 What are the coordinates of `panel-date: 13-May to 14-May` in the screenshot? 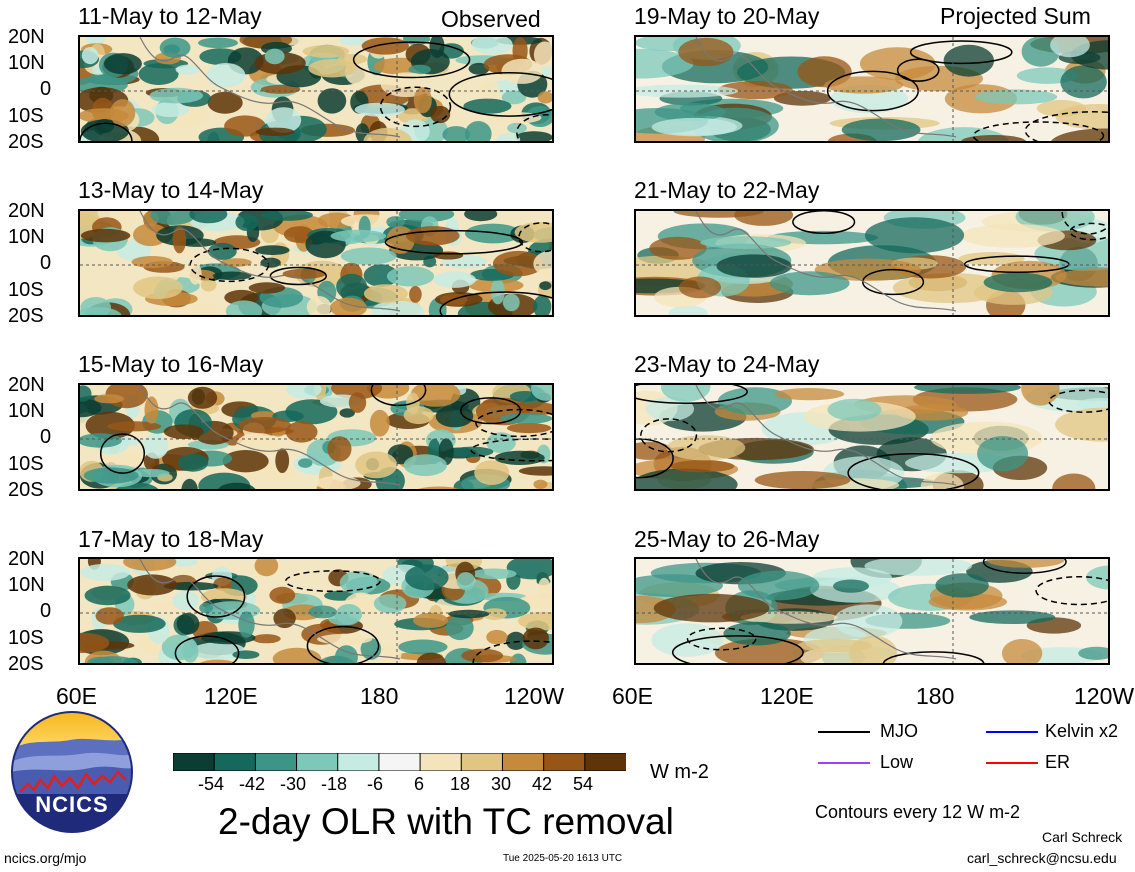 It's located at (171, 190).